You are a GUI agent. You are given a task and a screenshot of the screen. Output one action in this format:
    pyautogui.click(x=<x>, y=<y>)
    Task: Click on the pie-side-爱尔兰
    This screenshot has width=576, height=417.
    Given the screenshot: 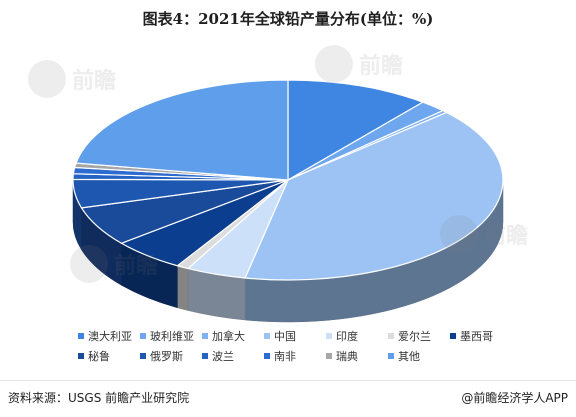 What is the action you would take?
    pyautogui.click(x=183, y=288)
    